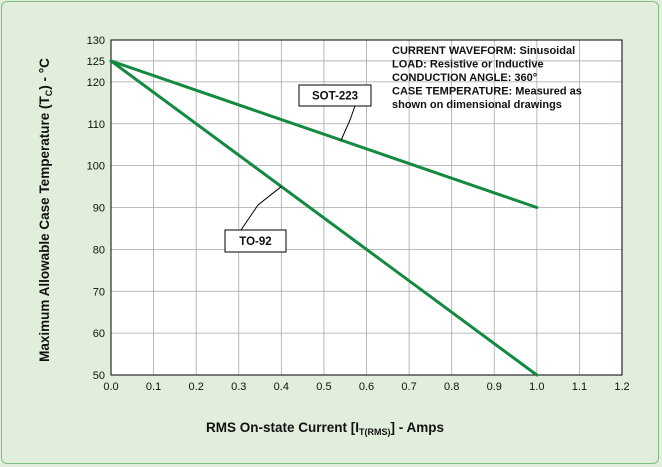  I want to click on y-tick-label: 90, so click(99, 209).